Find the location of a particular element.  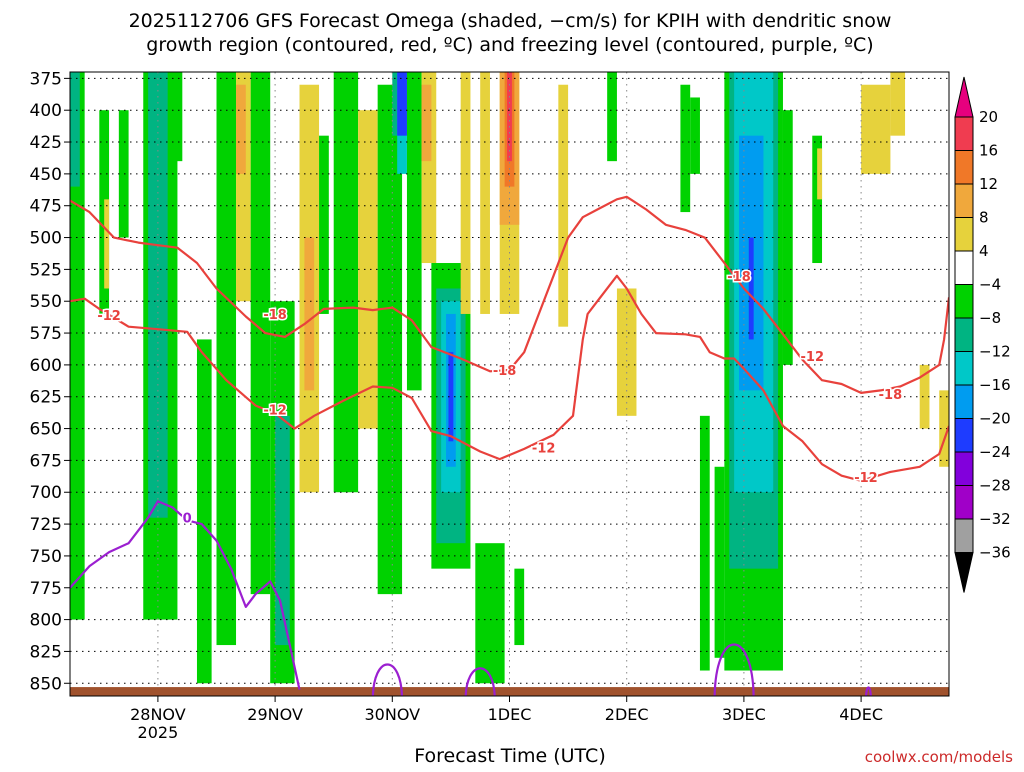

y-tick-label: 575 is located at coordinates (46, 334).